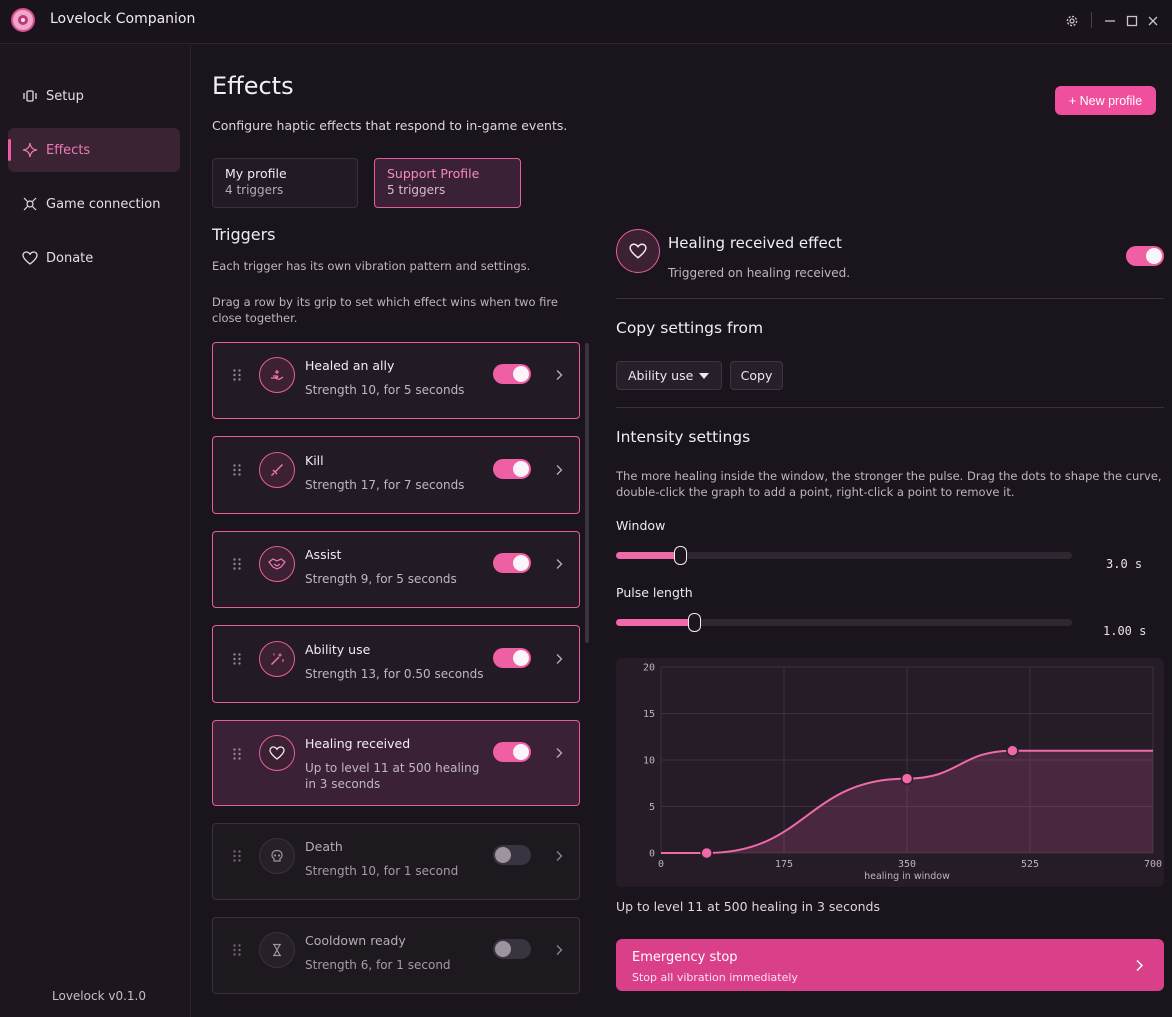  Describe the element at coordinates (285, 183) in the screenshot. I see `profile-card-my-profile: My profile 4 triggers` at that location.